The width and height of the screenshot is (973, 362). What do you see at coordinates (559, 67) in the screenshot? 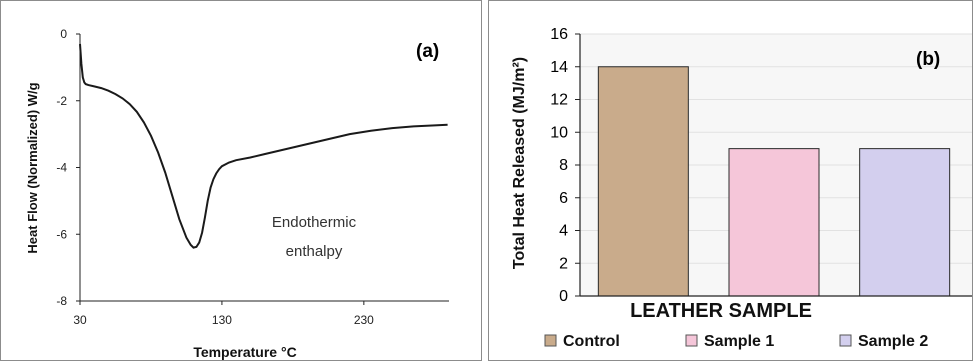
I see `y-tick-label: 14` at bounding box center [559, 67].